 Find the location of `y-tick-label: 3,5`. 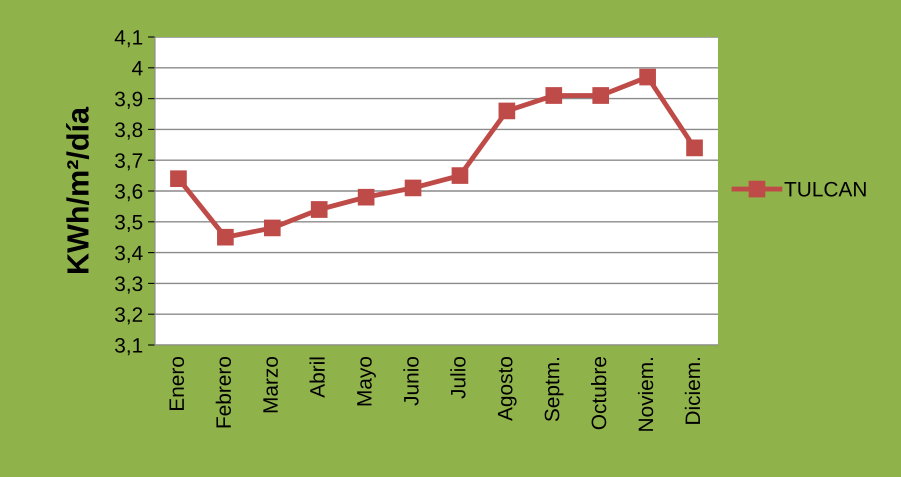

y-tick-label: 3,5 is located at coordinates (128, 223).